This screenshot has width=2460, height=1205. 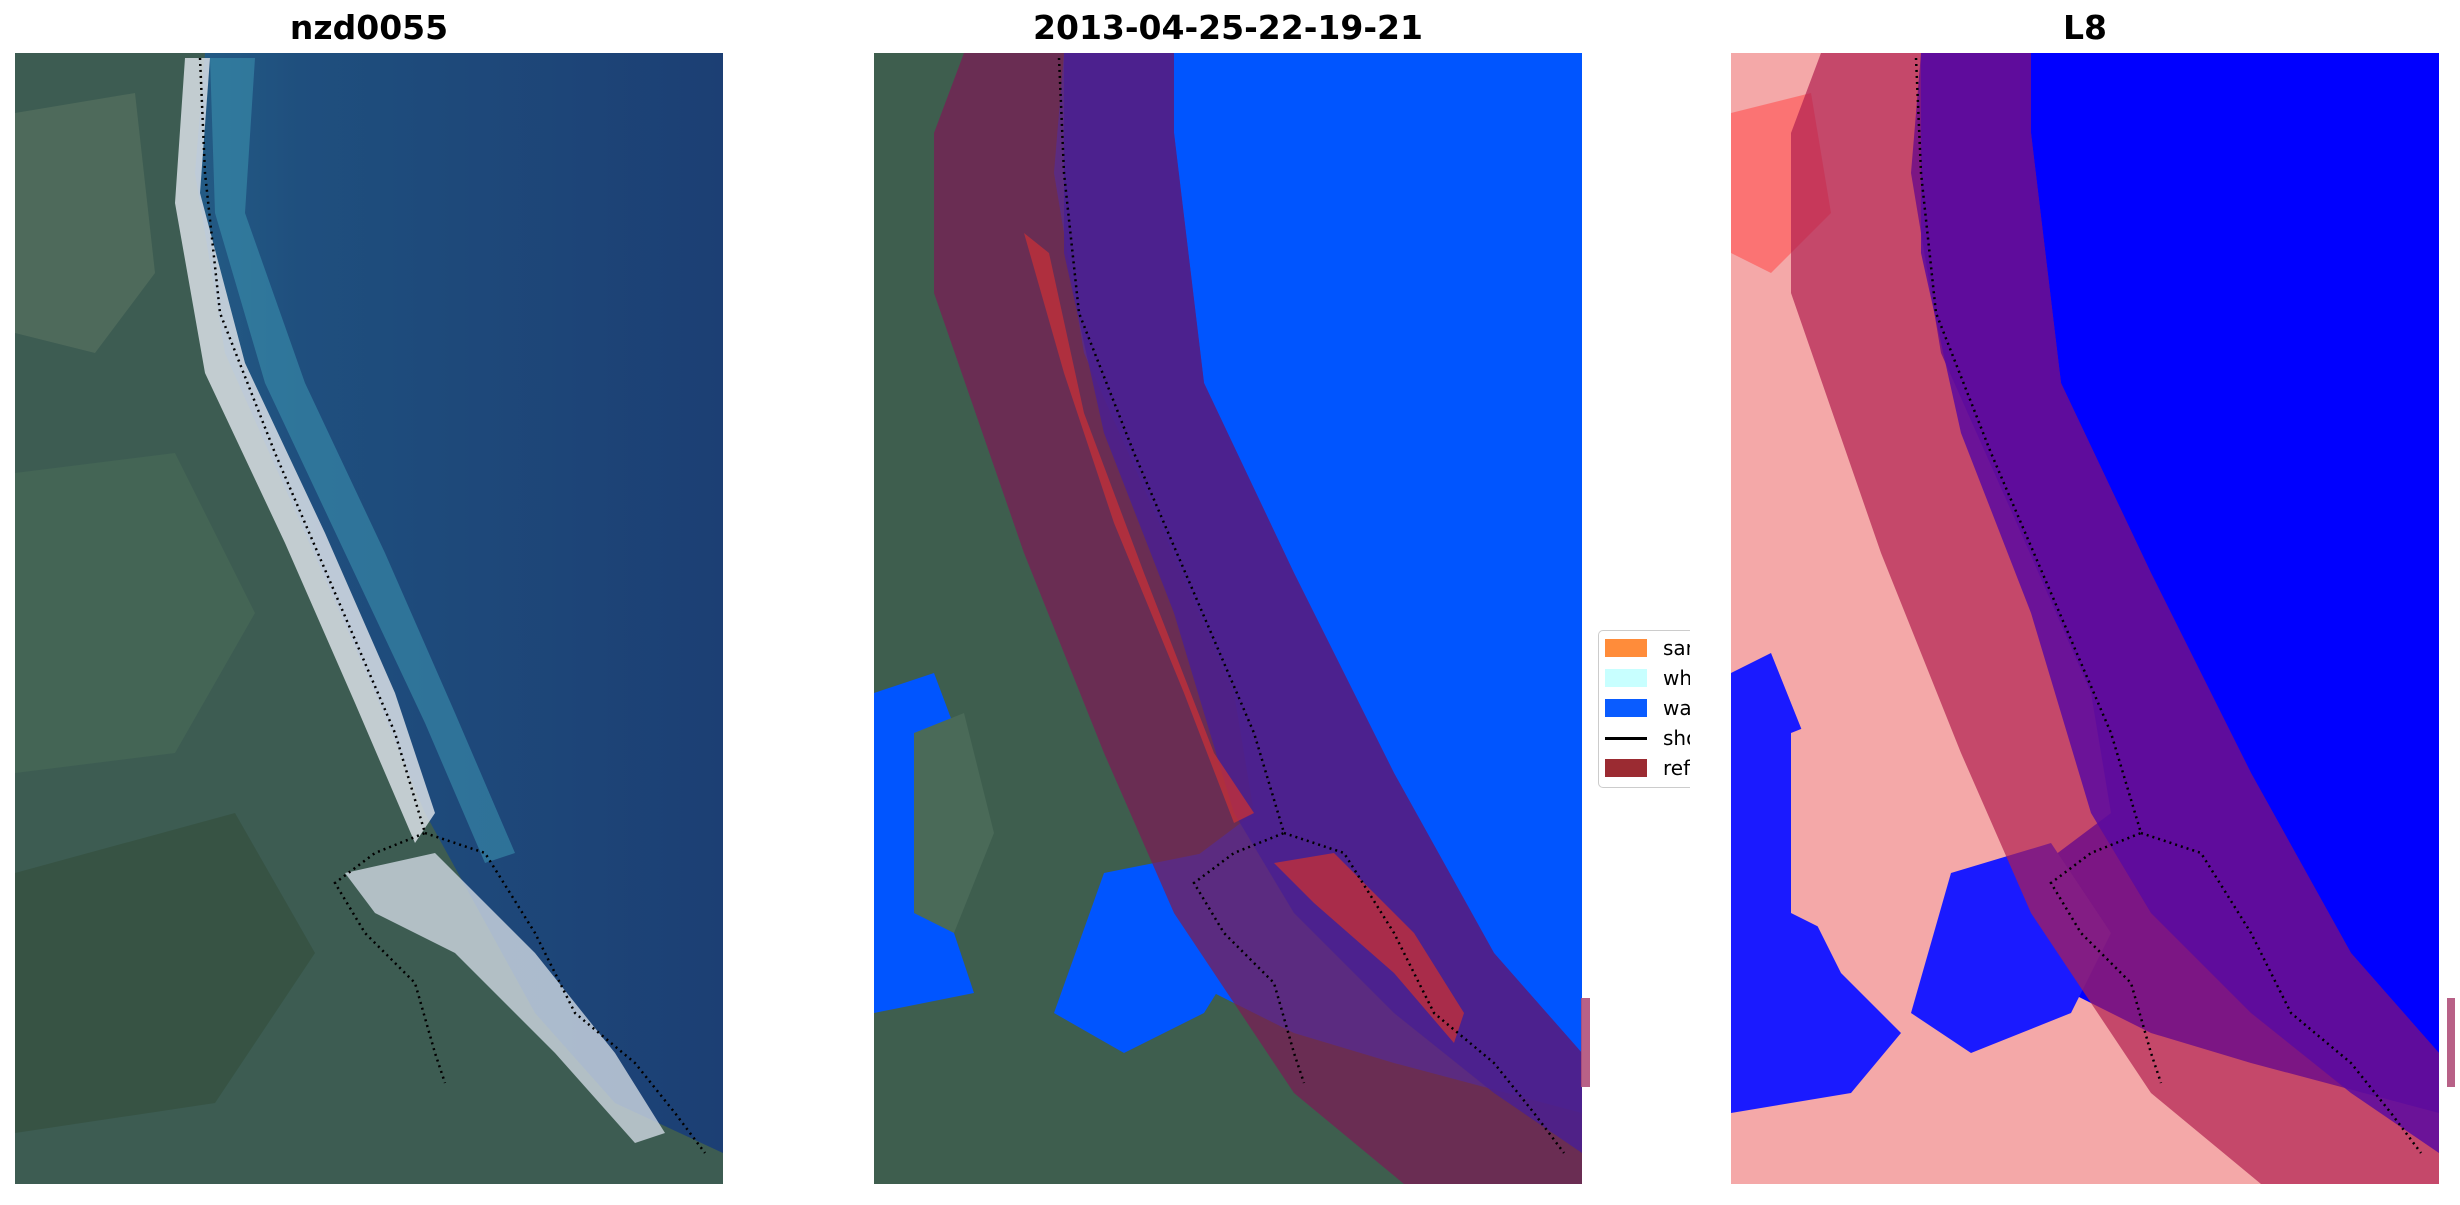 What do you see at coordinates (1647, 708) in the screenshot?
I see `legend-item-water: water` at bounding box center [1647, 708].